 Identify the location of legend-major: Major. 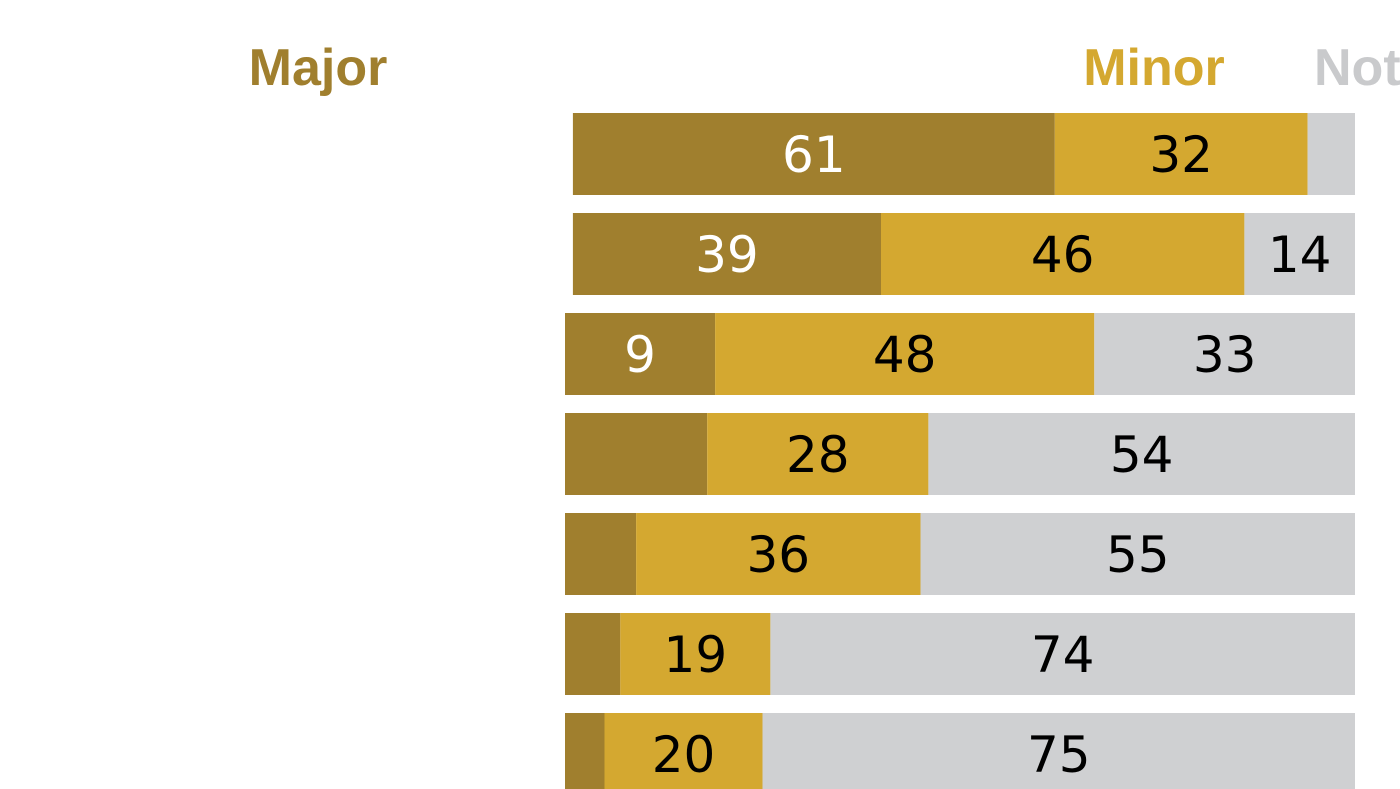
(318, 68).